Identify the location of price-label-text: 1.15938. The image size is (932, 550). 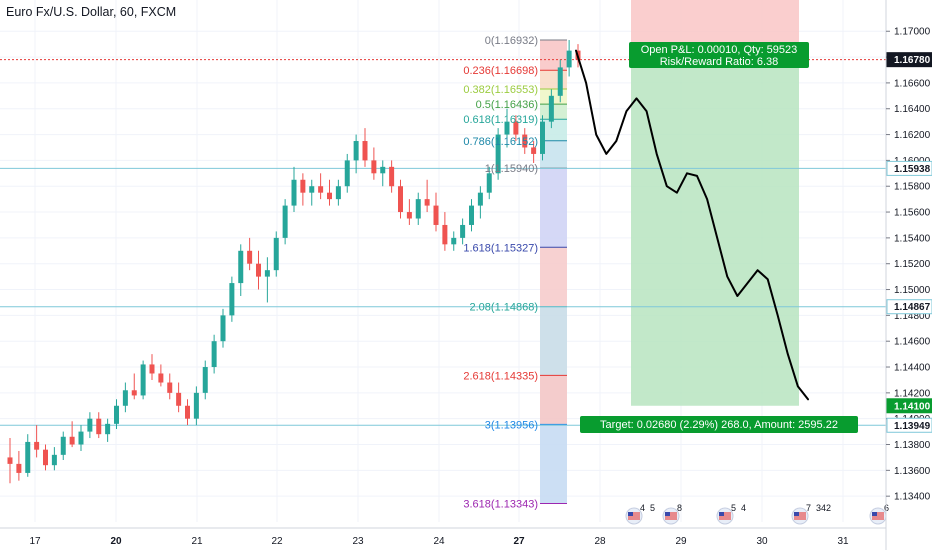
(912, 169).